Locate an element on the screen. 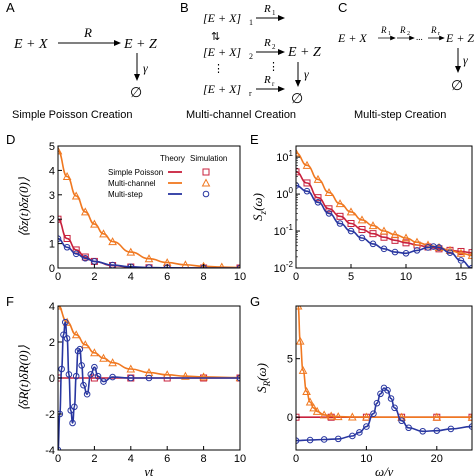 The image size is (474, 476). scheme-b-state-1: [E + X] is located at coordinates (222, 18).